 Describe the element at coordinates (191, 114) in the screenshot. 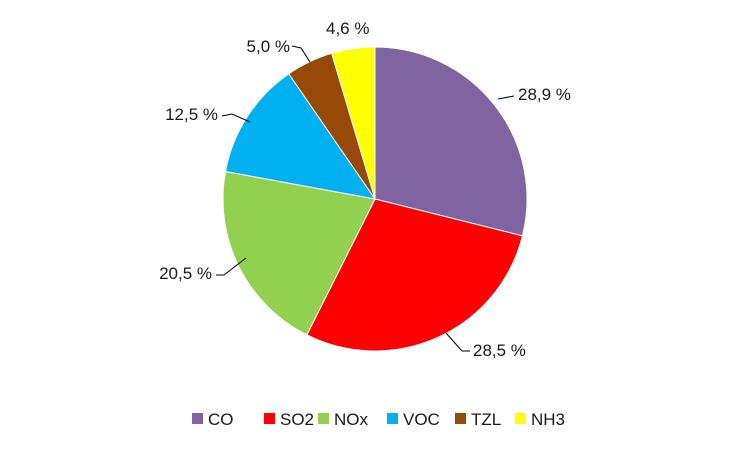

I see `data-label-voc: 12,5 %` at that location.